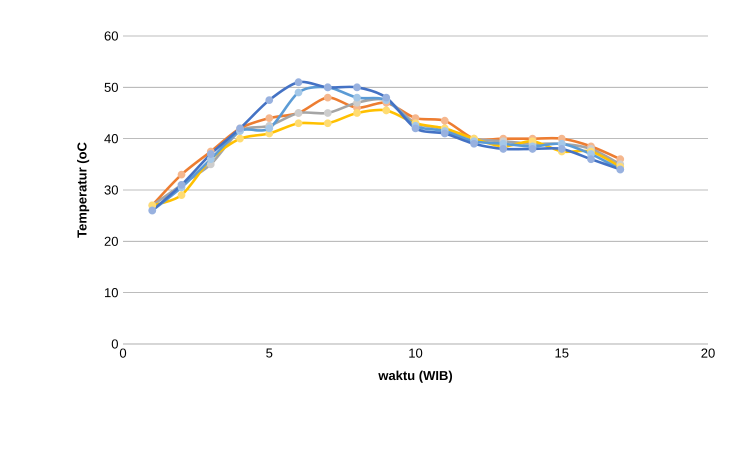  I want to click on y-tick-label: 10, so click(111, 293).